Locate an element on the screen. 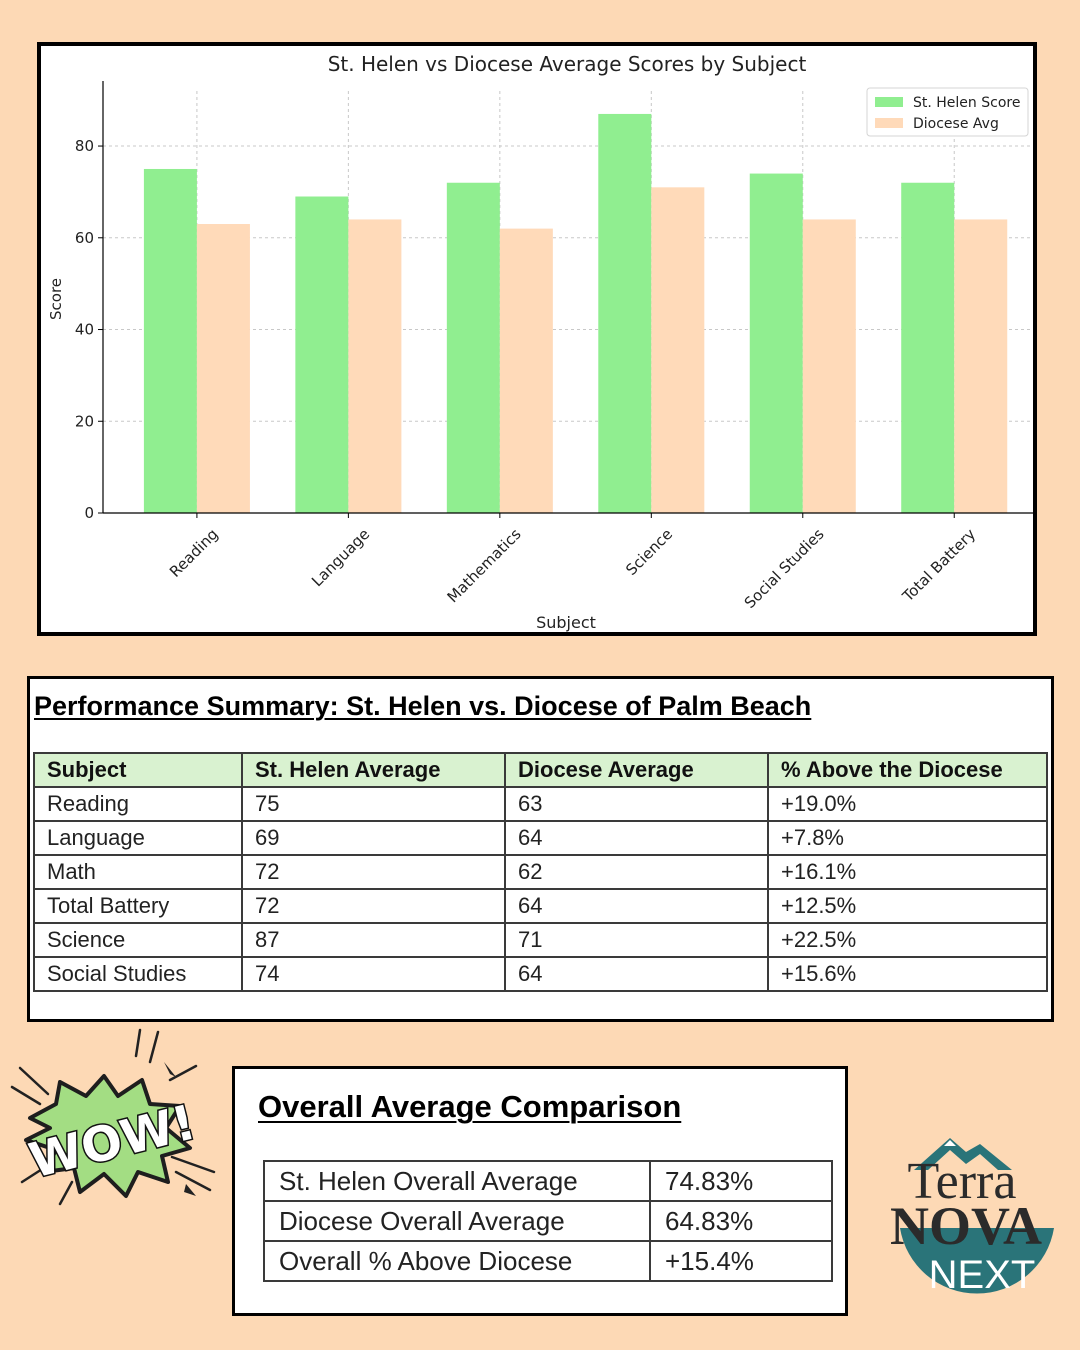 The width and height of the screenshot is (1080, 1350). cell-st-helen-average: 75 is located at coordinates (373, 804).